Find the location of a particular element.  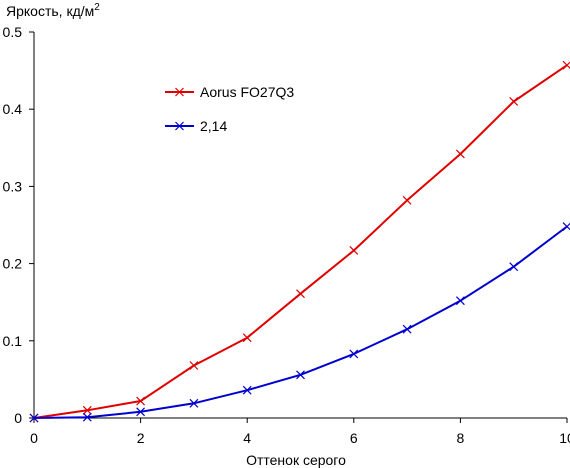

y-tick-label: 0.4 is located at coordinates (13, 109).